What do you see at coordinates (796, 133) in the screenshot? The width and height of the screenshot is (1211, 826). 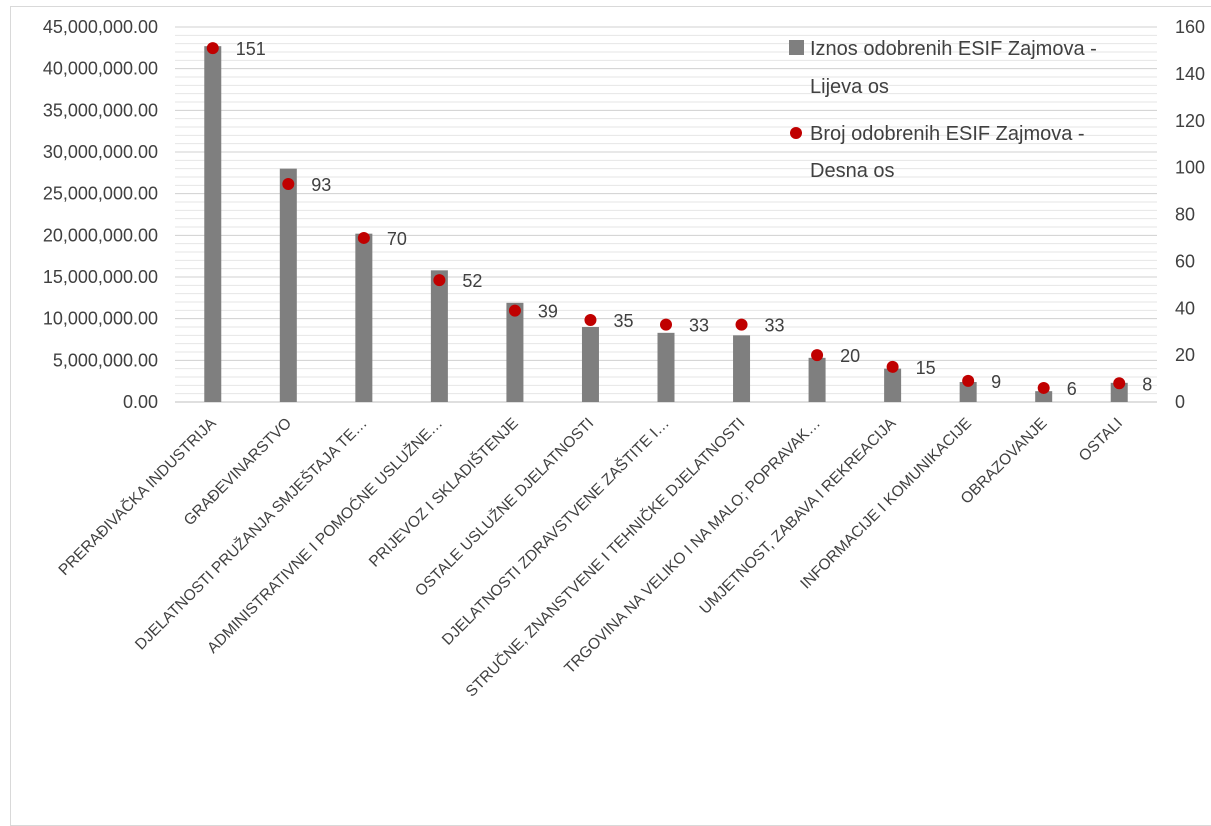 I see `legend-dot-marker` at bounding box center [796, 133].